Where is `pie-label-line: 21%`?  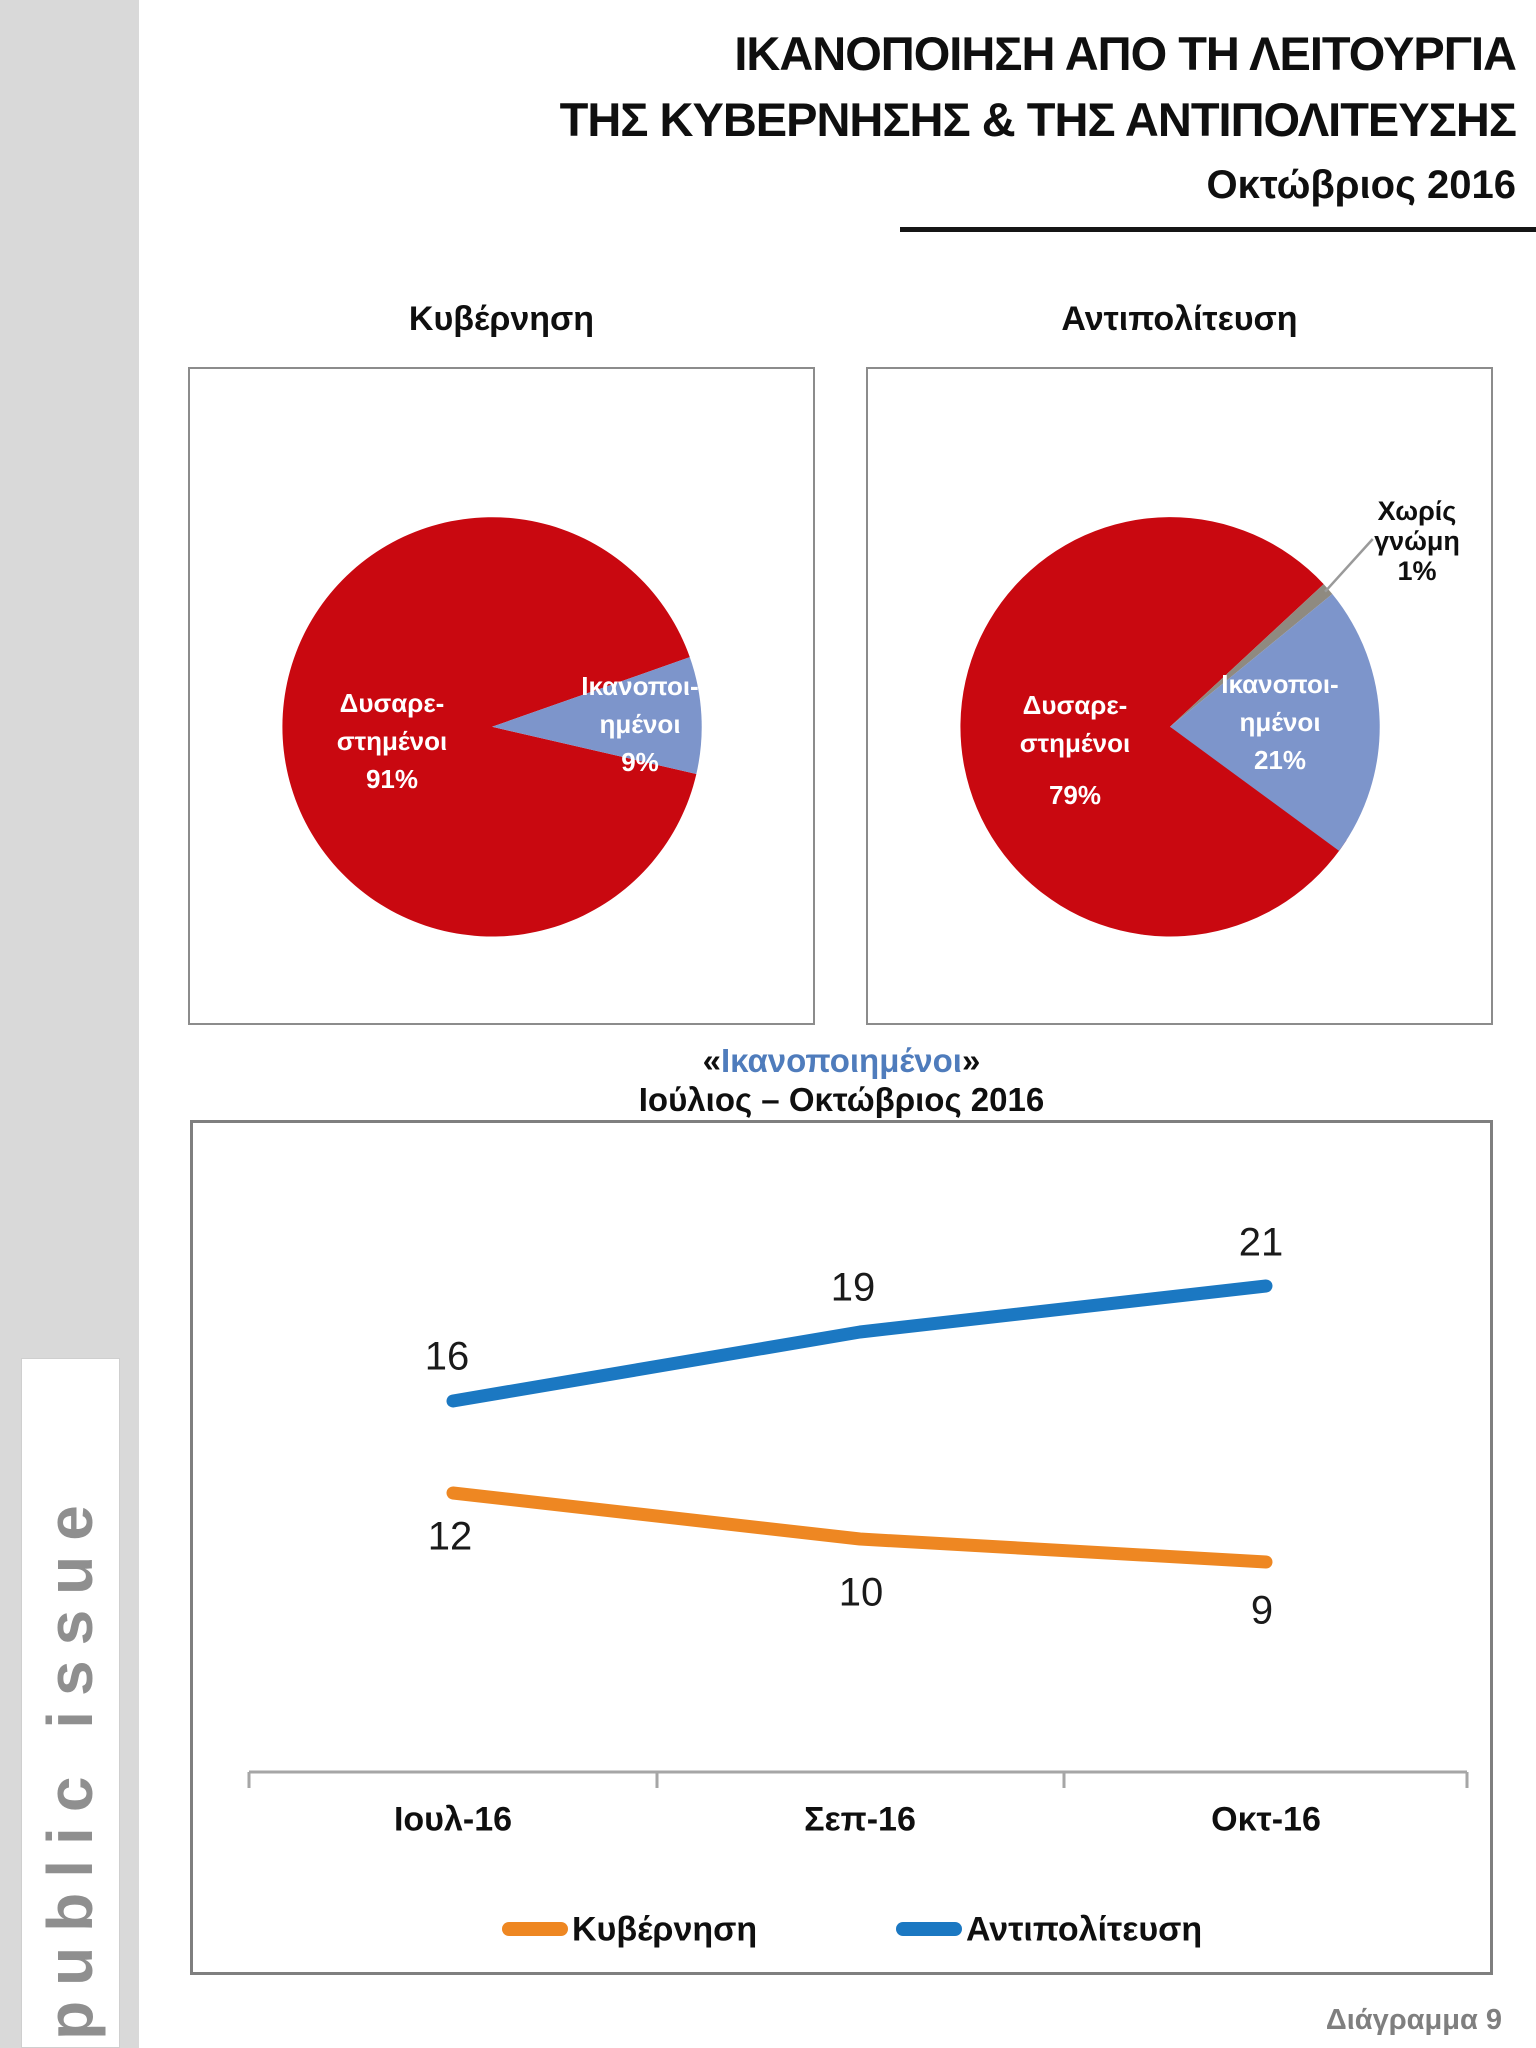 pie-label-line: 21% is located at coordinates (1280, 760).